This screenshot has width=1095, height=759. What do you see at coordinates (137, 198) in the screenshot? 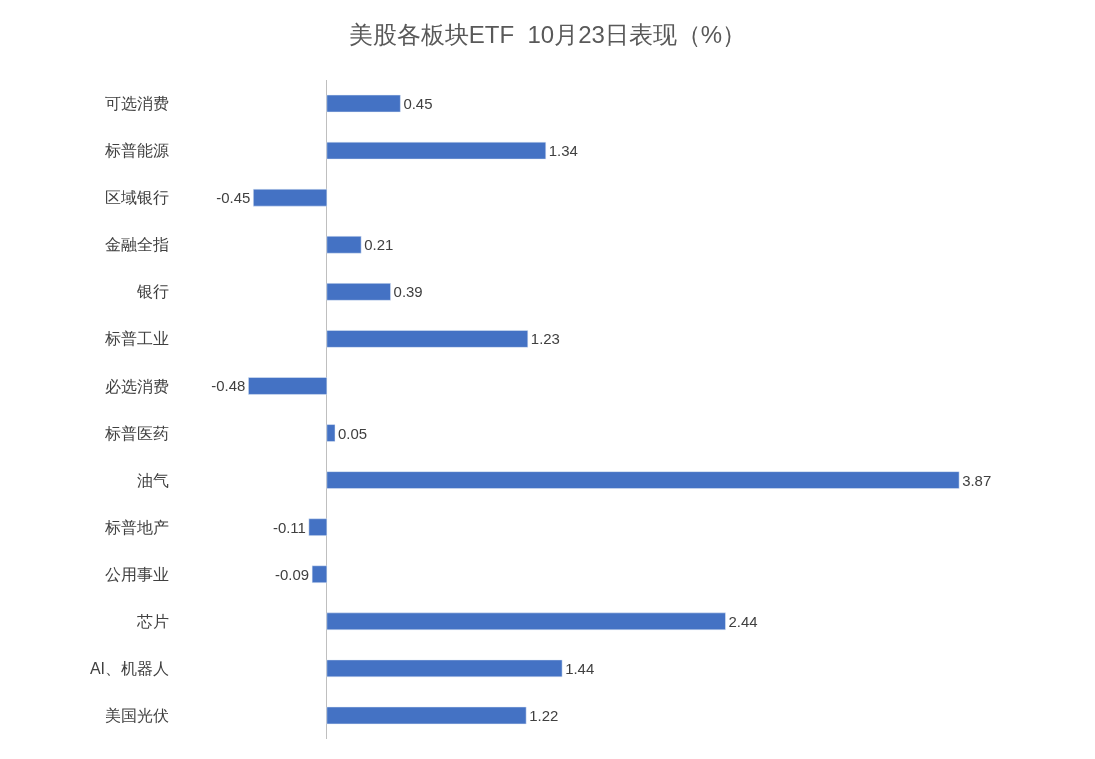
I see `y-tick-label: 区域银行` at bounding box center [137, 198].